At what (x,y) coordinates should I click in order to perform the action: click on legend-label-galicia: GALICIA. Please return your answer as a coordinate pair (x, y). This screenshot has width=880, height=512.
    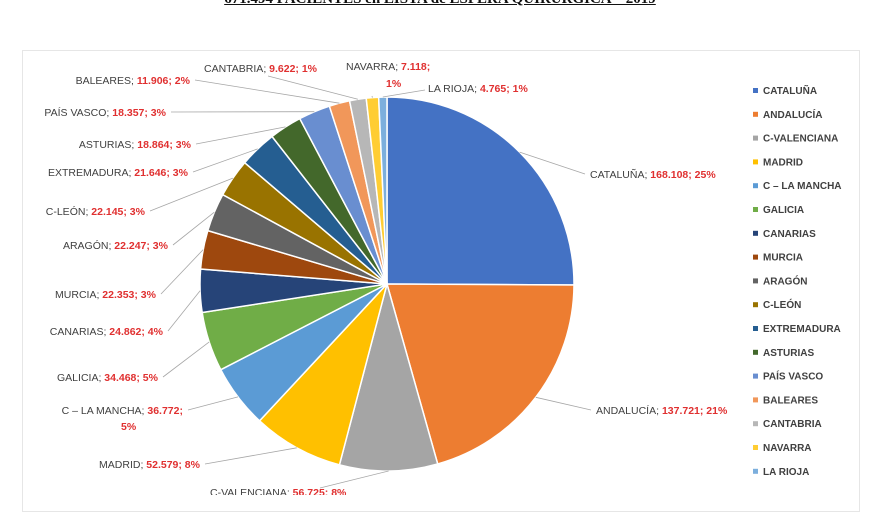
    Looking at the image, I should click on (783, 210).